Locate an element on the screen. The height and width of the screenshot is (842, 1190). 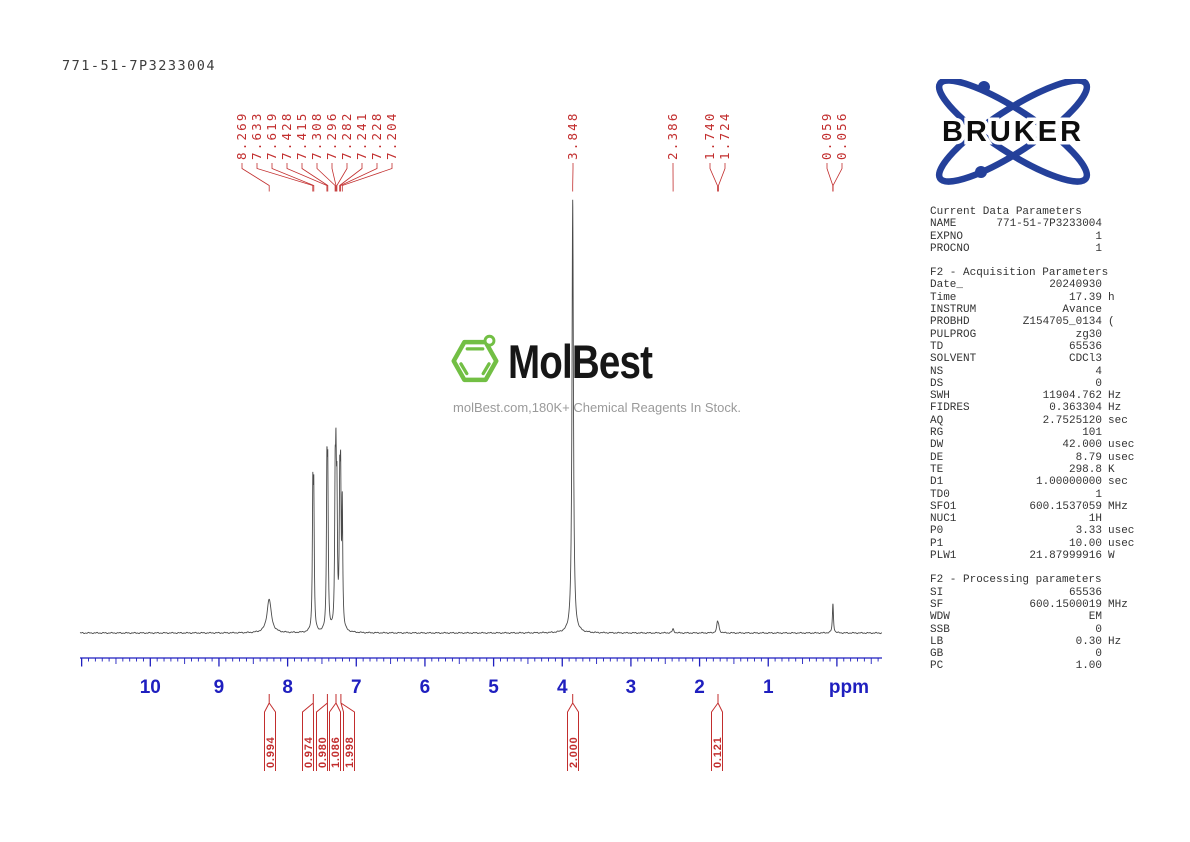
param-unit: Hz is located at coordinates (1115, 408).